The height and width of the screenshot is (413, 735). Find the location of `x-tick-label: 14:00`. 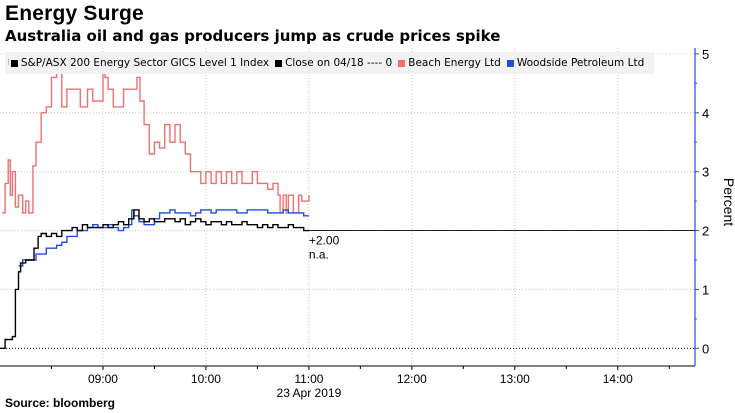

x-tick-label: 14:00 is located at coordinates (618, 379).